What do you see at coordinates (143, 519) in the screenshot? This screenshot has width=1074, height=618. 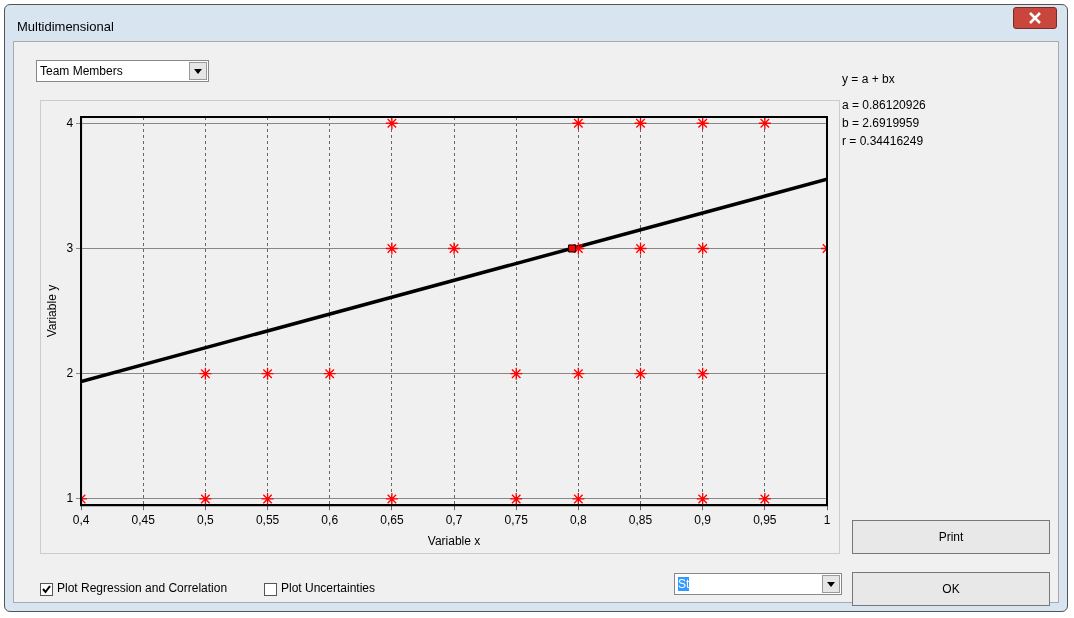 I see `x-tick-label: 0,45` at bounding box center [143, 519].